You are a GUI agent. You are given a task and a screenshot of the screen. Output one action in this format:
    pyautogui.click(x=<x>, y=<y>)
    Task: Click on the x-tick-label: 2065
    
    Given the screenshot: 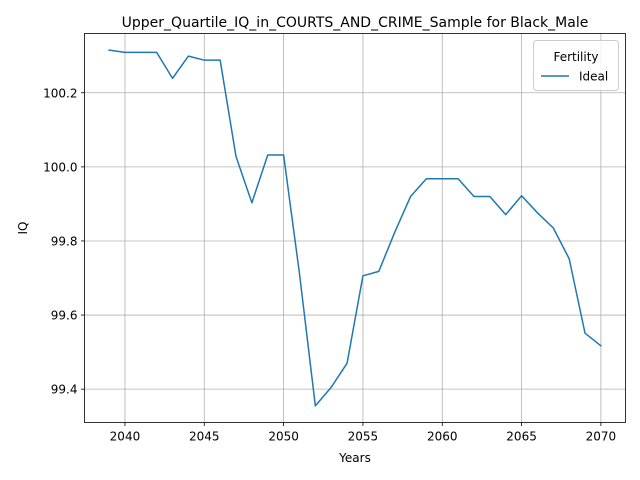 What is the action you would take?
    pyautogui.click(x=521, y=437)
    